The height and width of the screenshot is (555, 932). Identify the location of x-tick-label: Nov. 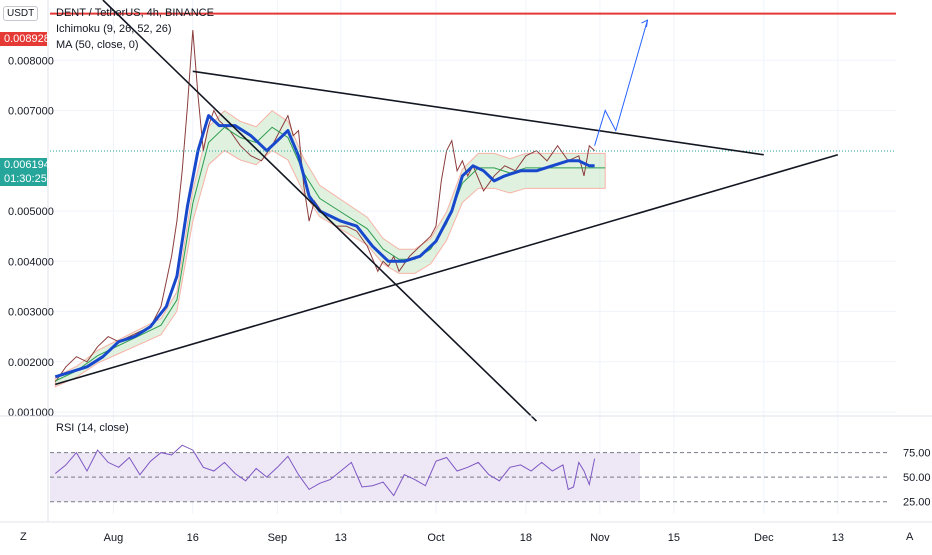
(600, 538).